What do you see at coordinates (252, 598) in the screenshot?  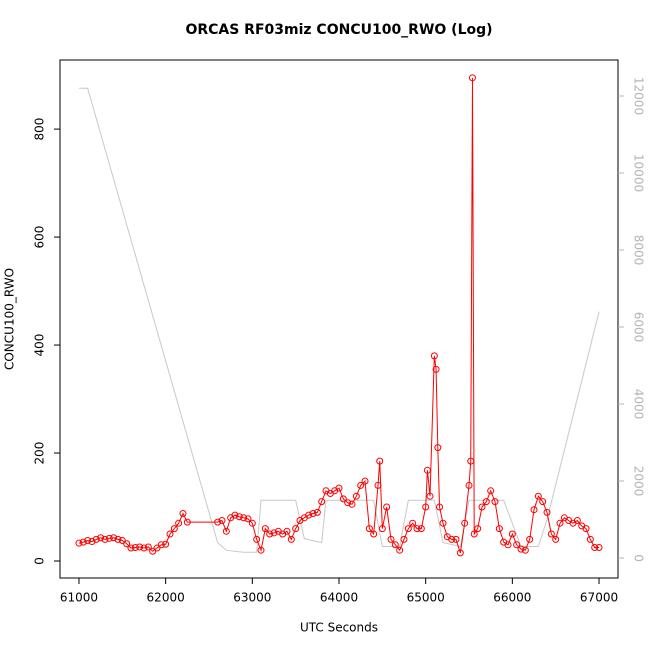 I see `x-tick-label: 63000` at bounding box center [252, 598].